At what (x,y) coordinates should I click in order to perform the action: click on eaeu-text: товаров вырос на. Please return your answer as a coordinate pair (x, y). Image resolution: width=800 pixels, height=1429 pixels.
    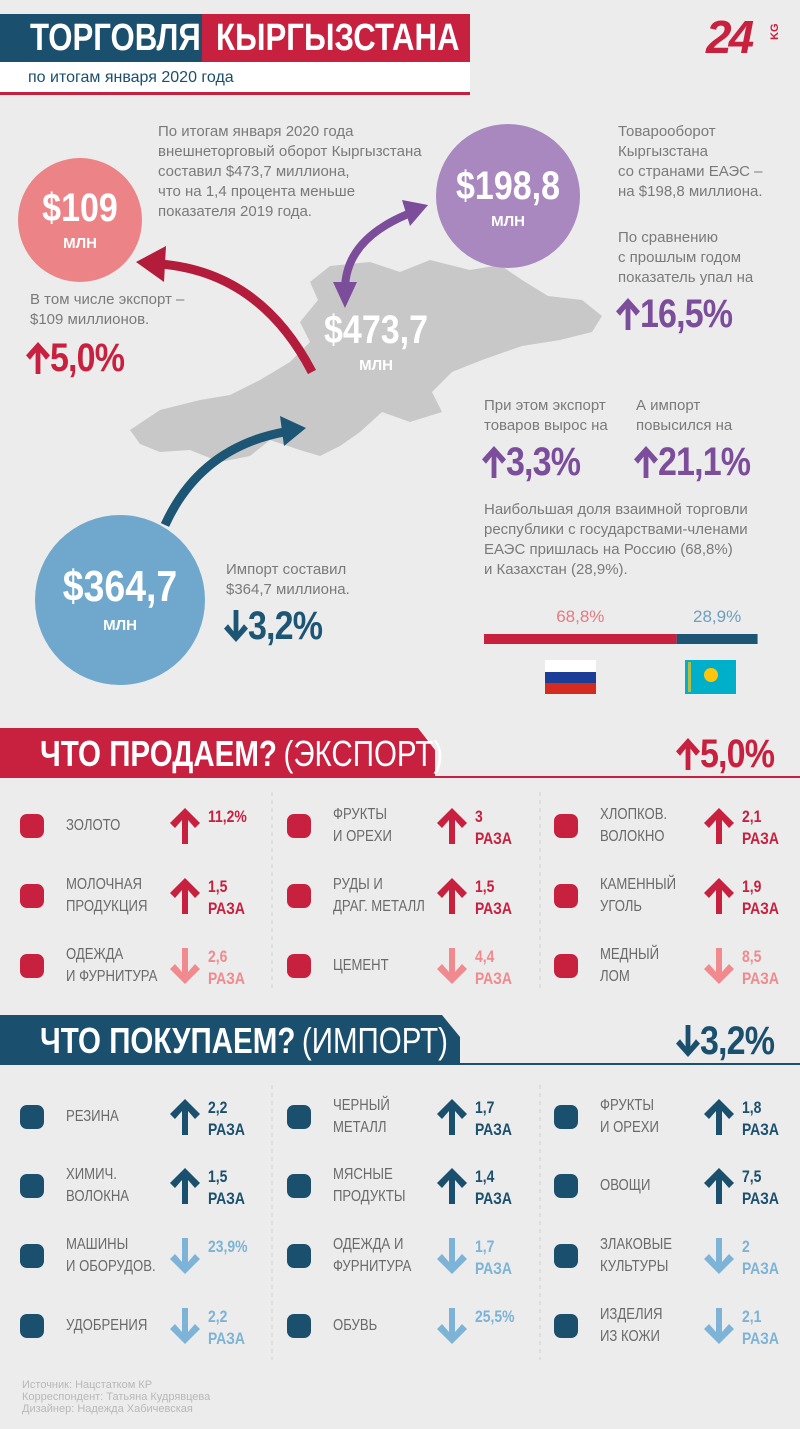
    Looking at the image, I should click on (546, 425).